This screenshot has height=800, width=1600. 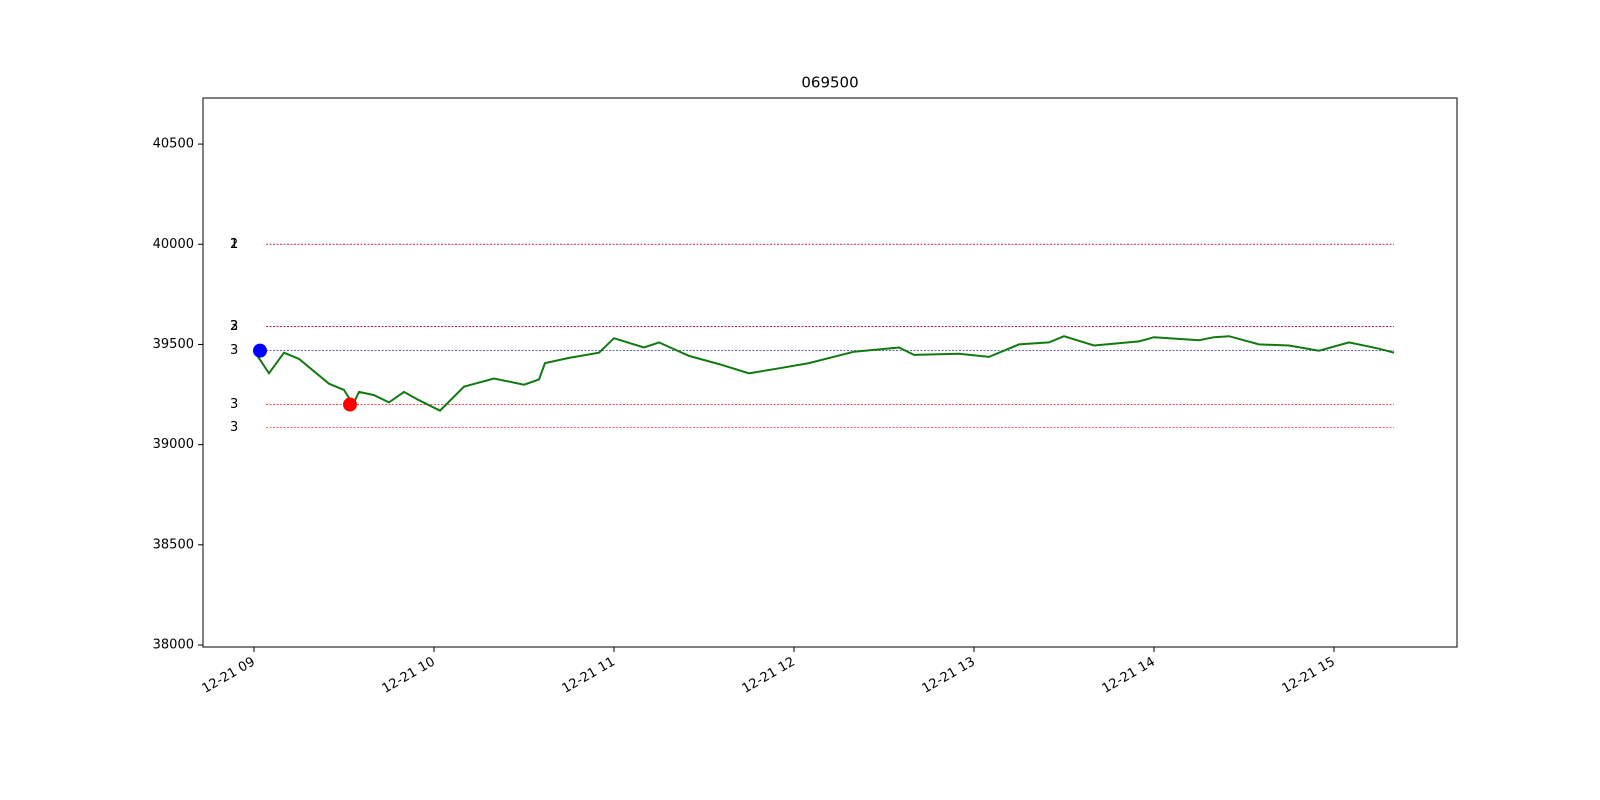 I want to click on x-tick-label: 12-21 10, so click(x=409, y=676).